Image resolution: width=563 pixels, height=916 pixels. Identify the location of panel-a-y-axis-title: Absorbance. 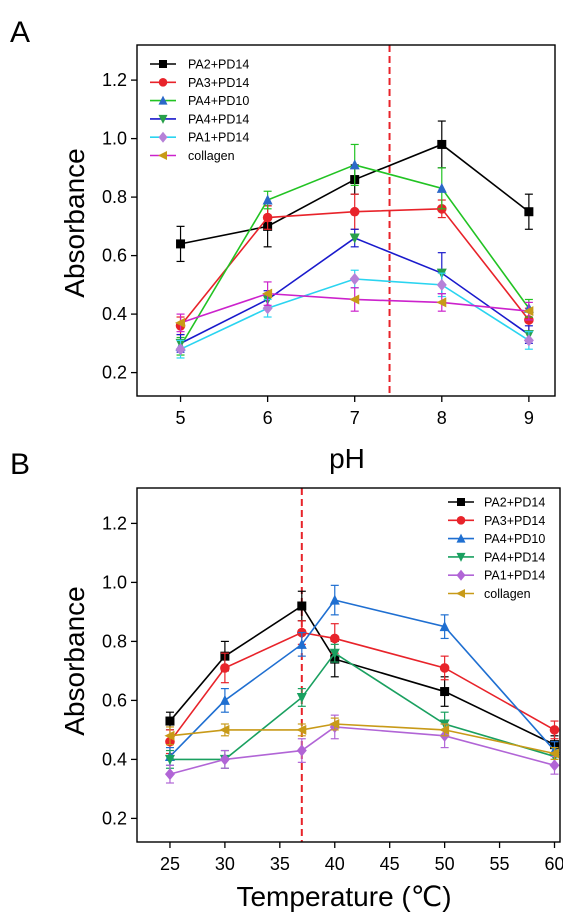
(74, 222).